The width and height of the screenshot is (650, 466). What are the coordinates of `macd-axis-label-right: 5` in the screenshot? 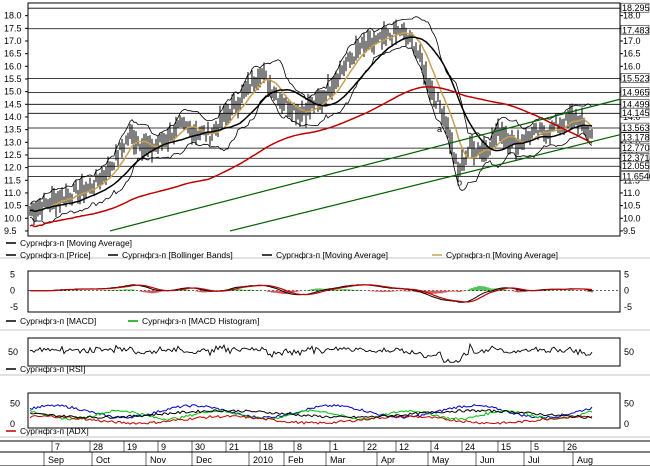 It's located at (626, 274).